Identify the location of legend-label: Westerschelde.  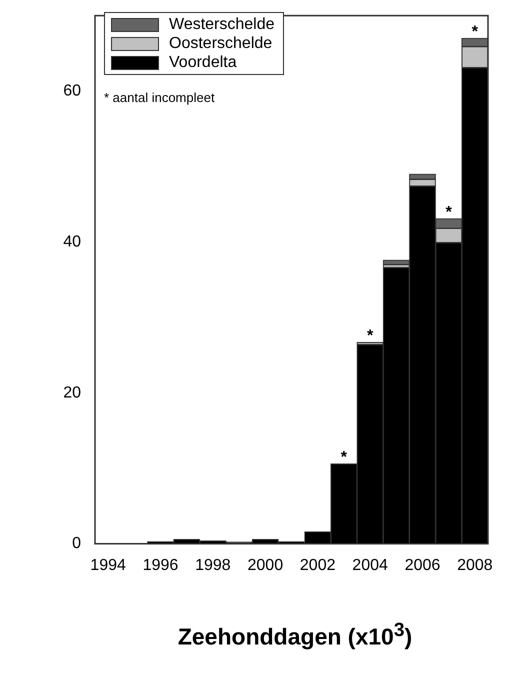
(222, 25).